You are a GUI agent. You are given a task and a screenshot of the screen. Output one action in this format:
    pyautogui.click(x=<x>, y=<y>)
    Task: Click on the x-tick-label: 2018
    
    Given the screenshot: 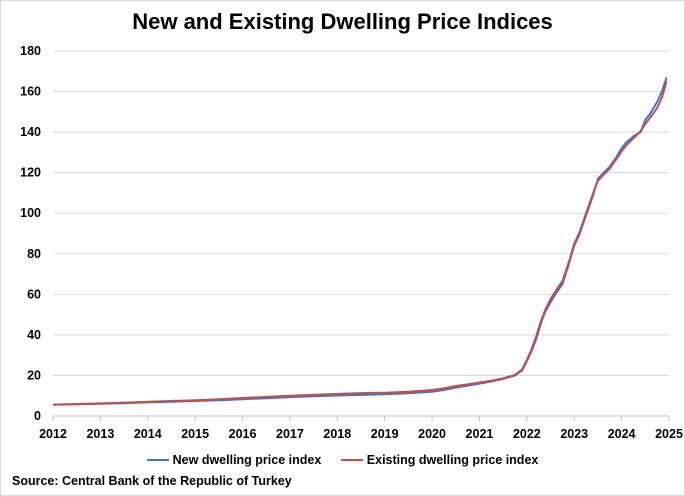 What is the action you would take?
    pyautogui.click(x=337, y=434)
    